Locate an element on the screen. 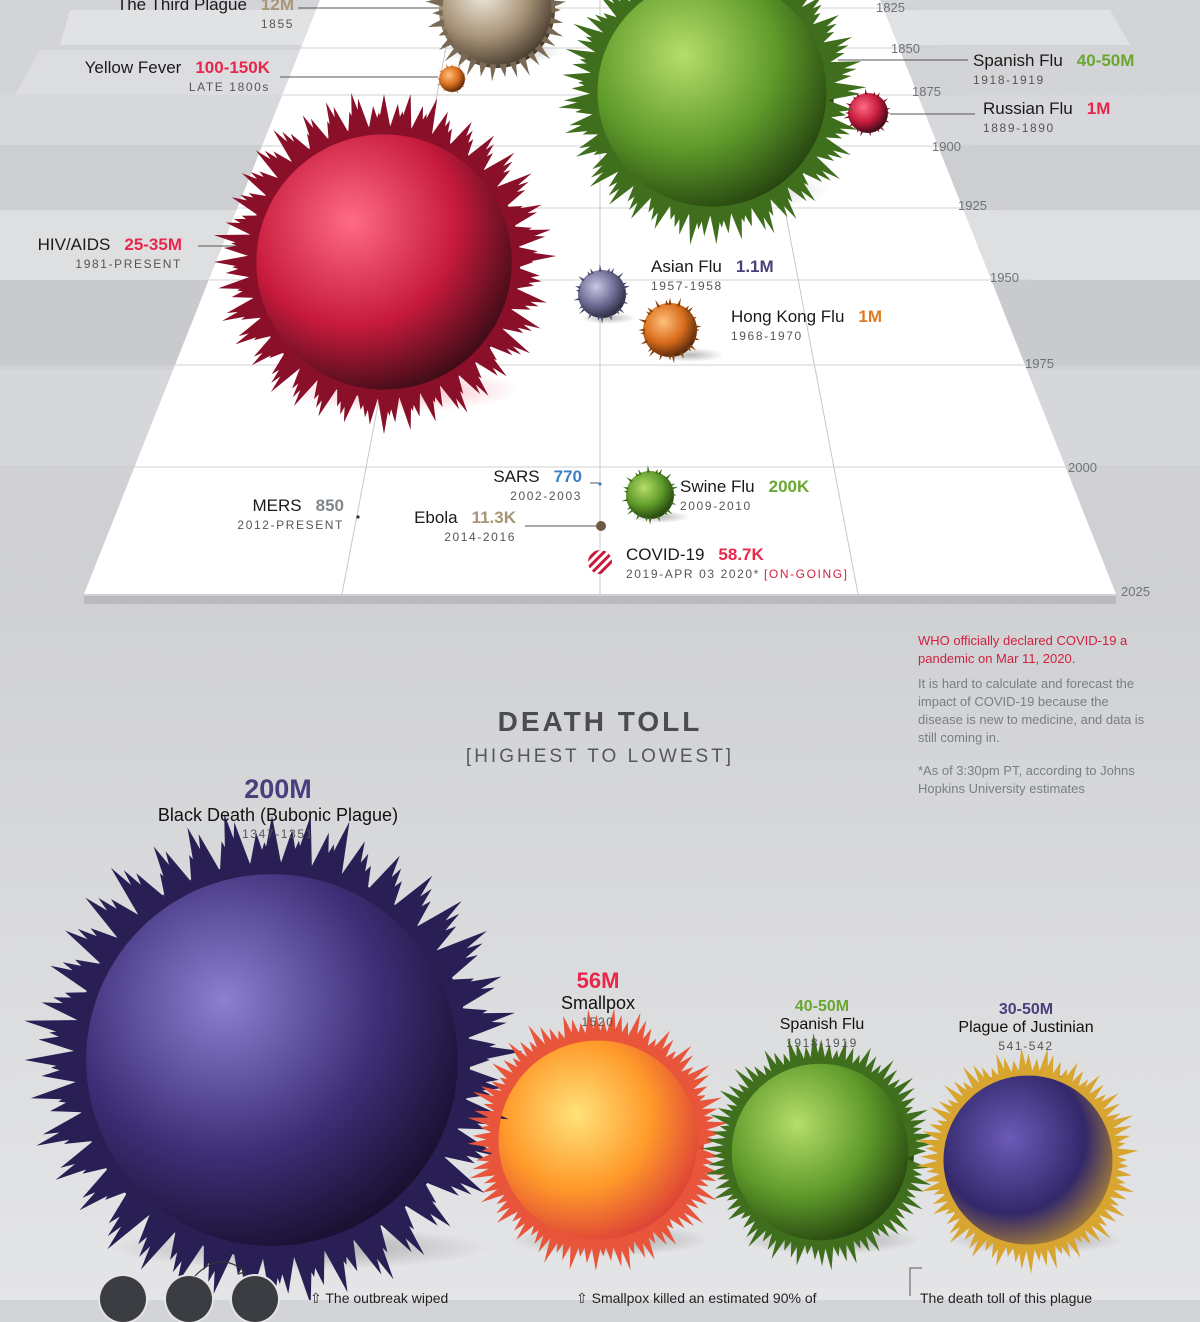  blurb-justinian: The death toll of this plague is located at coordinates (1006, 1298).